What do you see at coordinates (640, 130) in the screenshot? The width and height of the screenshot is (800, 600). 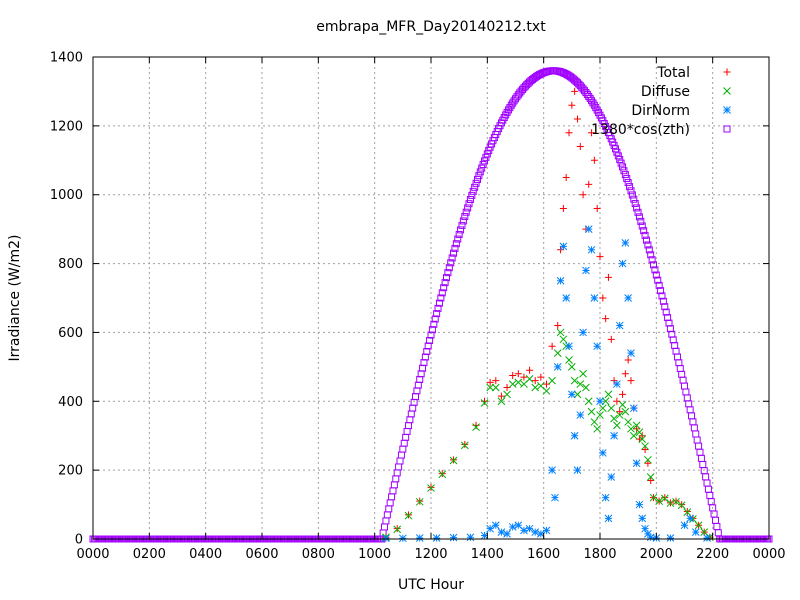 I see `legend-label: 1380*cos(zth)` at bounding box center [640, 130].